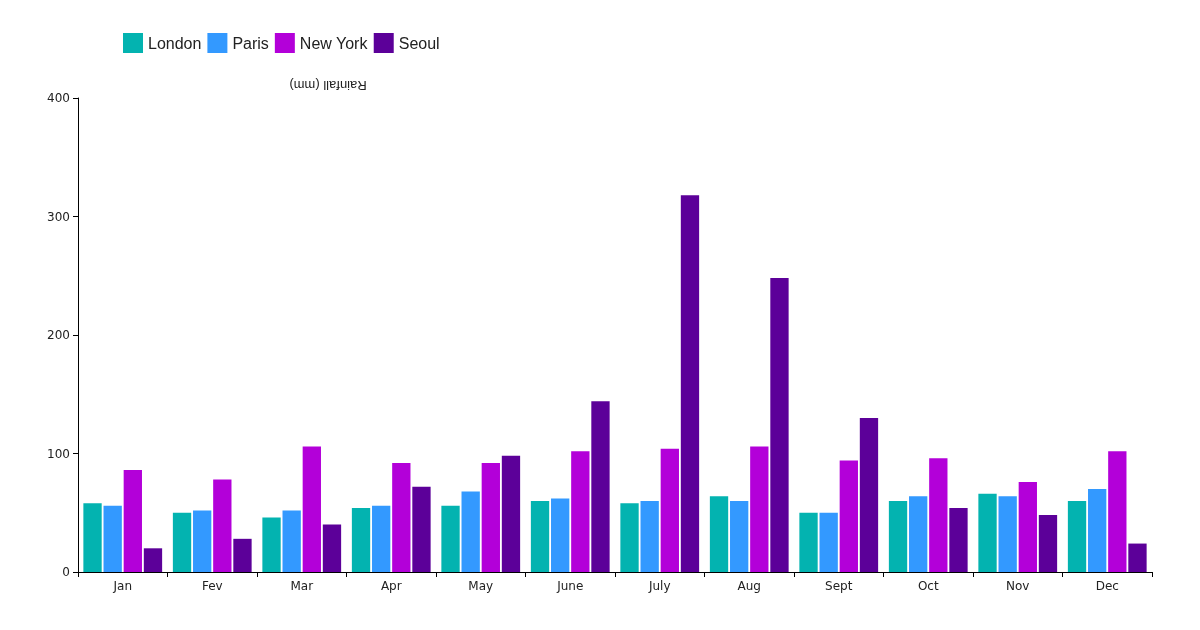 Image resolution: width=1200 pixels, height=630 pixels. I want to click on x-tick-label: Nov, so click(1018, 586).